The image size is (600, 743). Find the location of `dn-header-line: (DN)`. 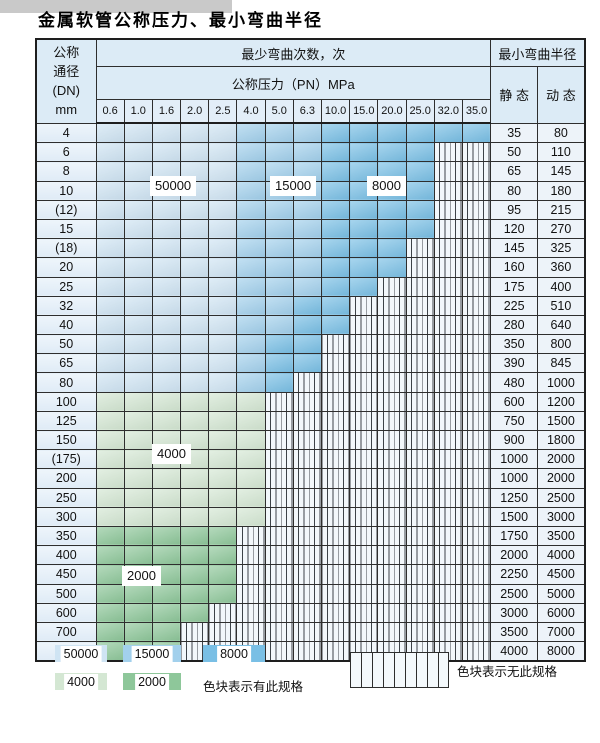

dn-header-line: (DN) is located at coordinates (66, 91).